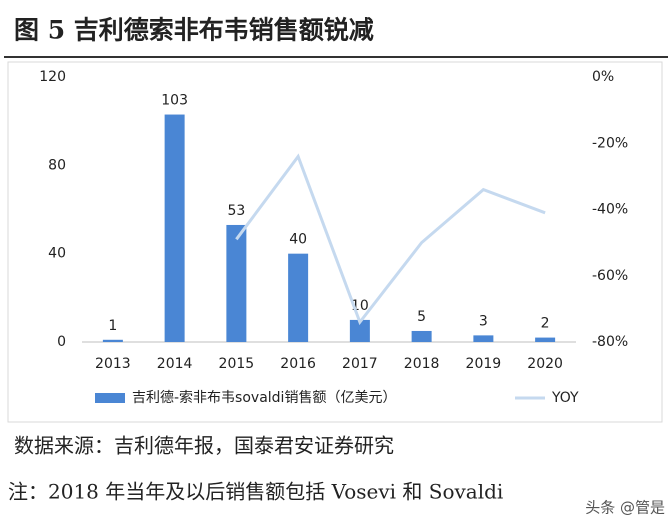 This screenshot has width=672, height=530. What do you see at coordinates (421, 317) in the screenshot?
I see `value-label: 5` at bounding box center [421, 317].